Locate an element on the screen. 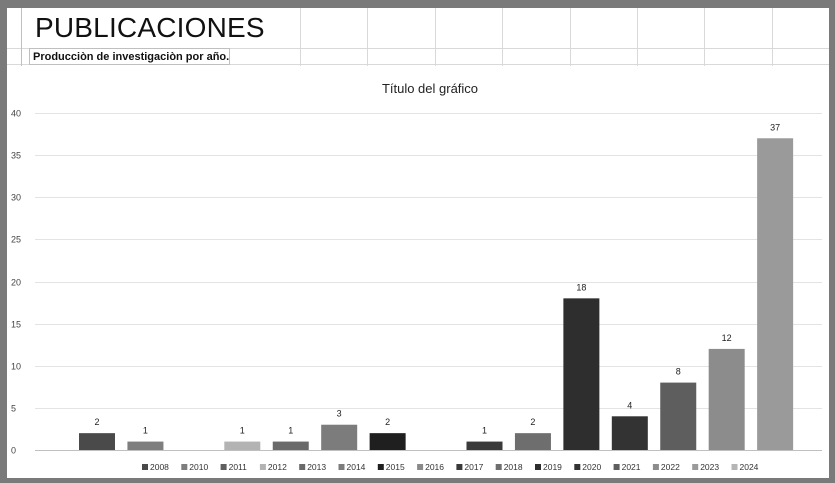  legend-label-2015: 2015 is located at coordinates (395, 467).